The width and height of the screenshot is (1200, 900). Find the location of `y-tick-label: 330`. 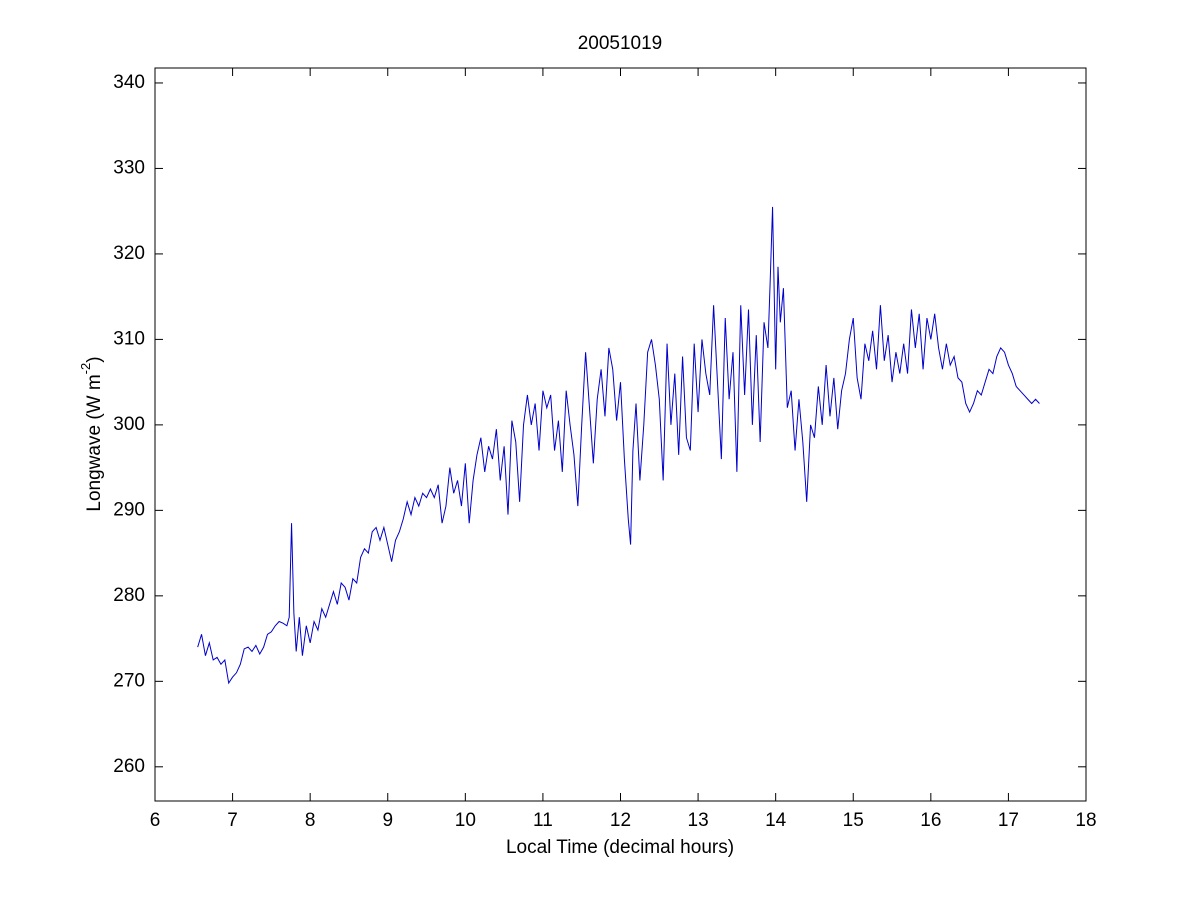

y-tick-label: 330 is located at coordinates (129, 167).